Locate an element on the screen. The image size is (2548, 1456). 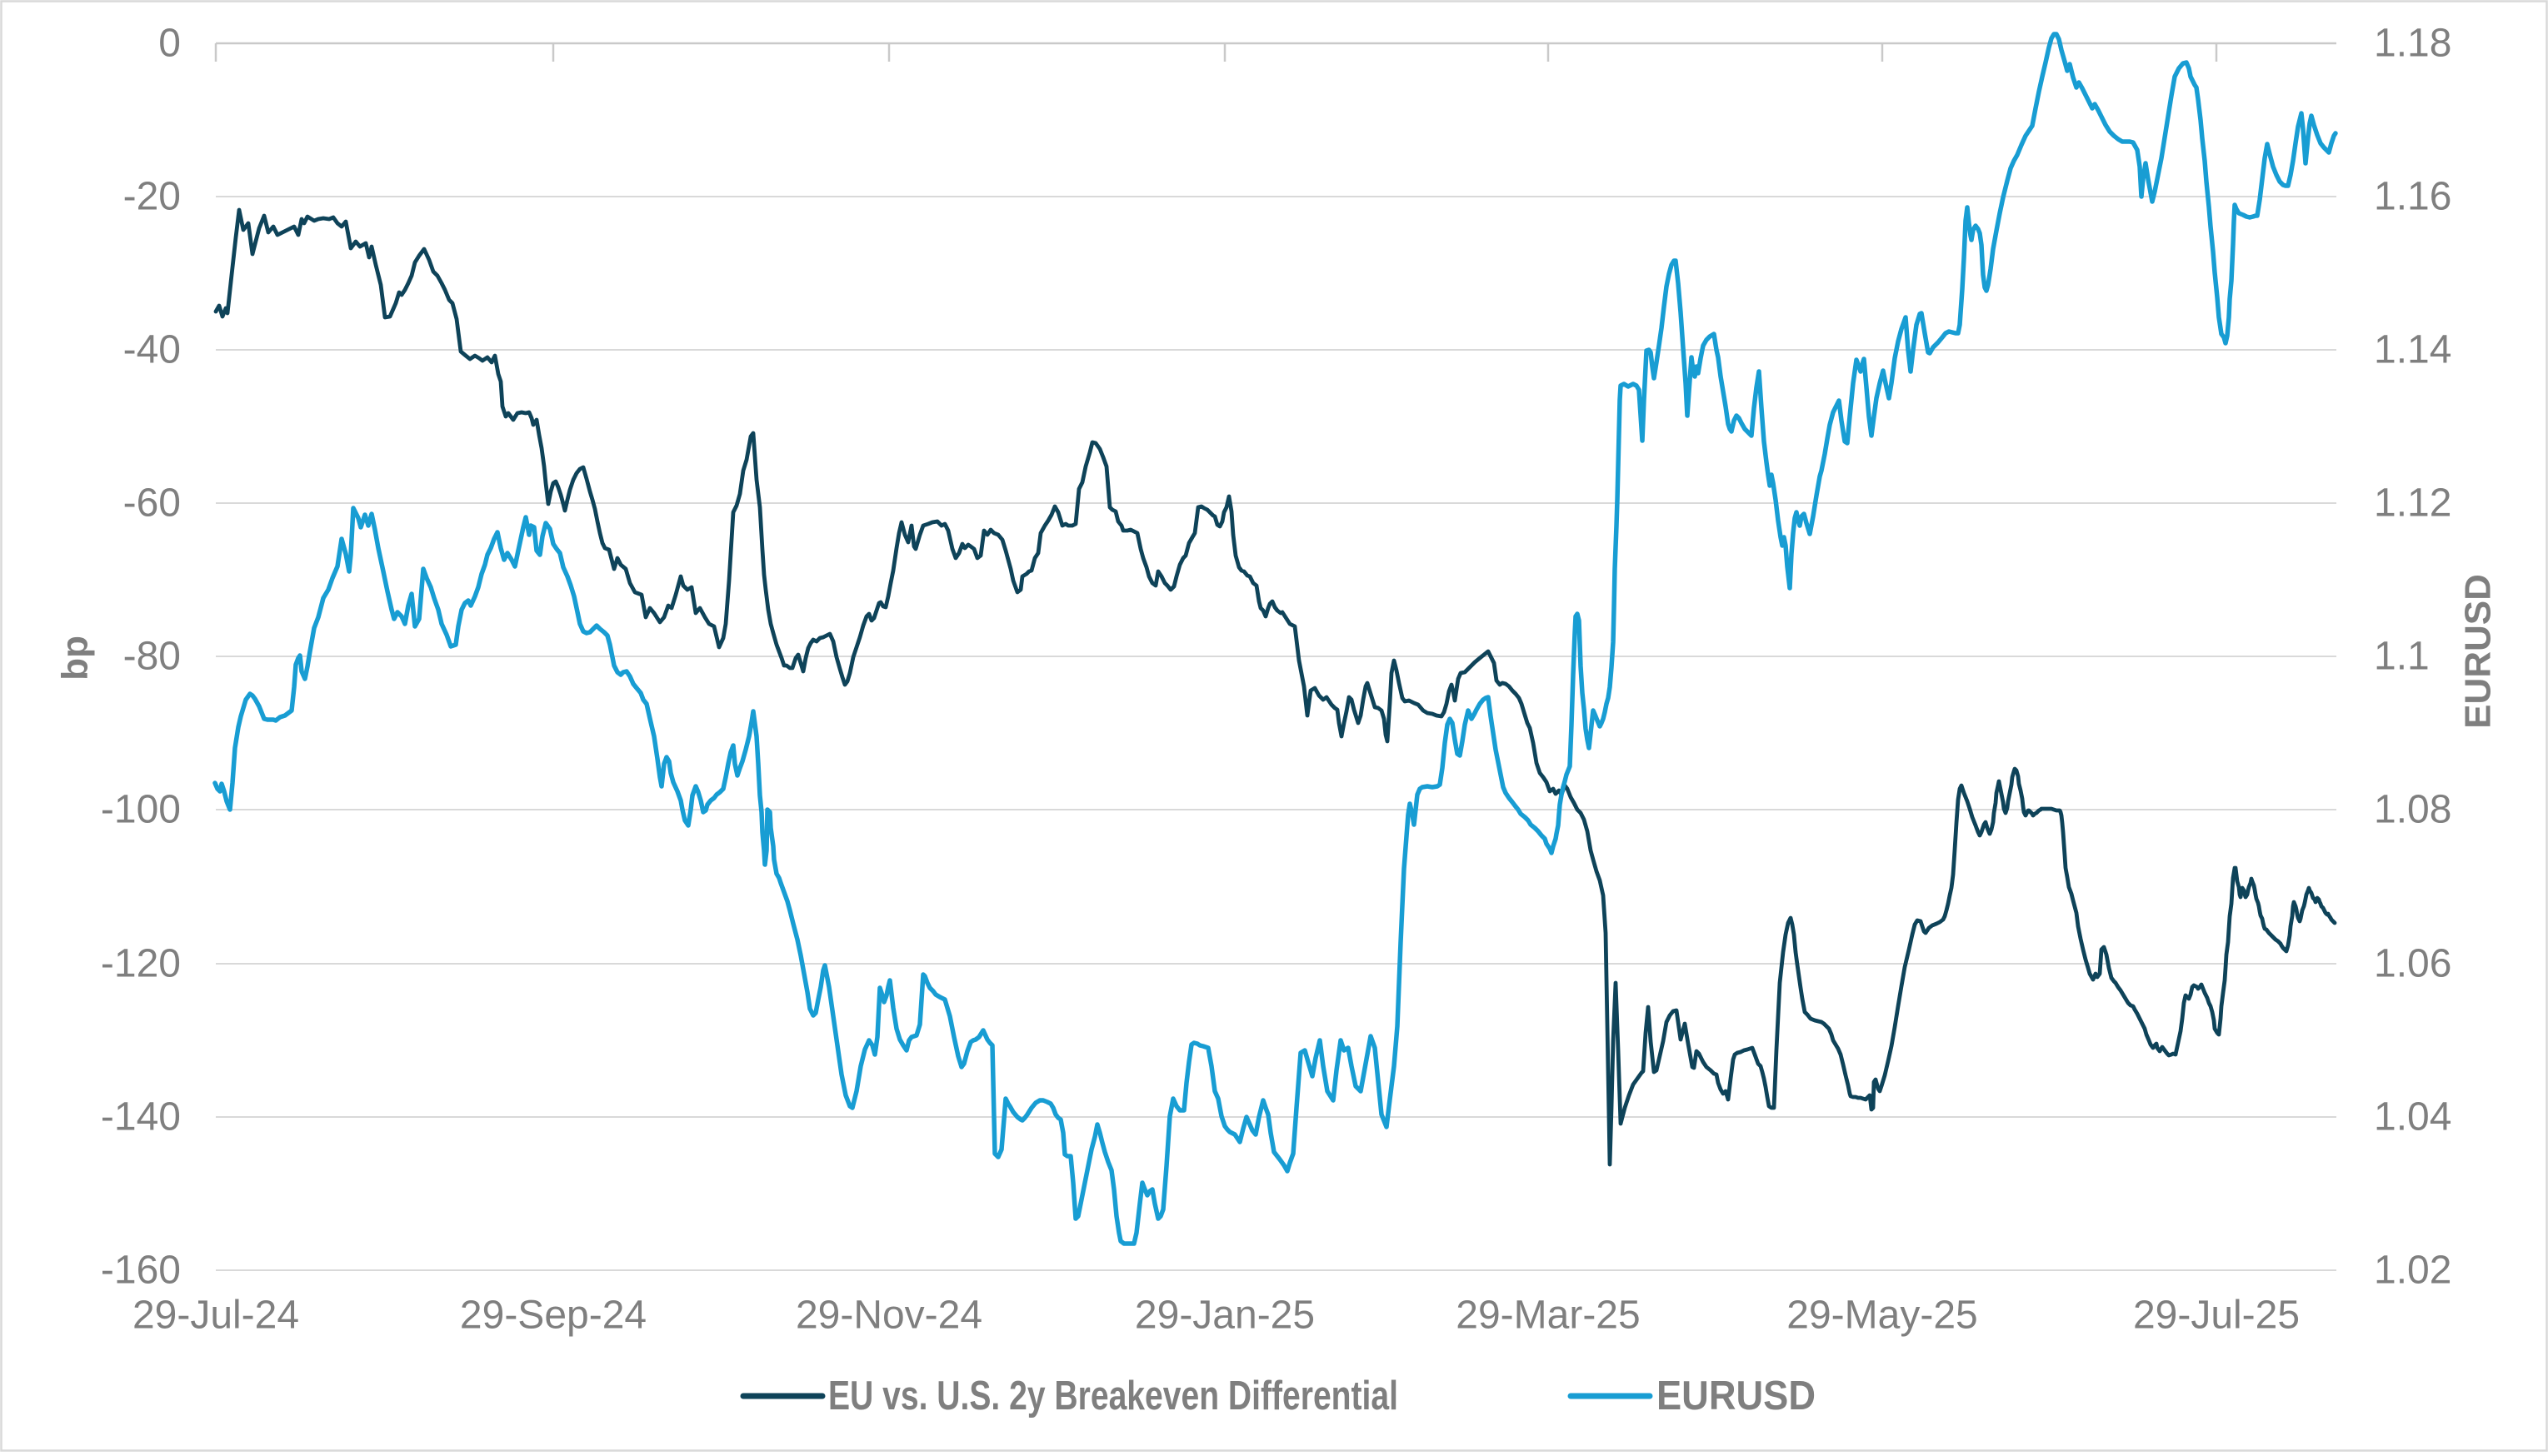
svg-text: 29-Jul-25 is located at coordinates (2216, 1316).